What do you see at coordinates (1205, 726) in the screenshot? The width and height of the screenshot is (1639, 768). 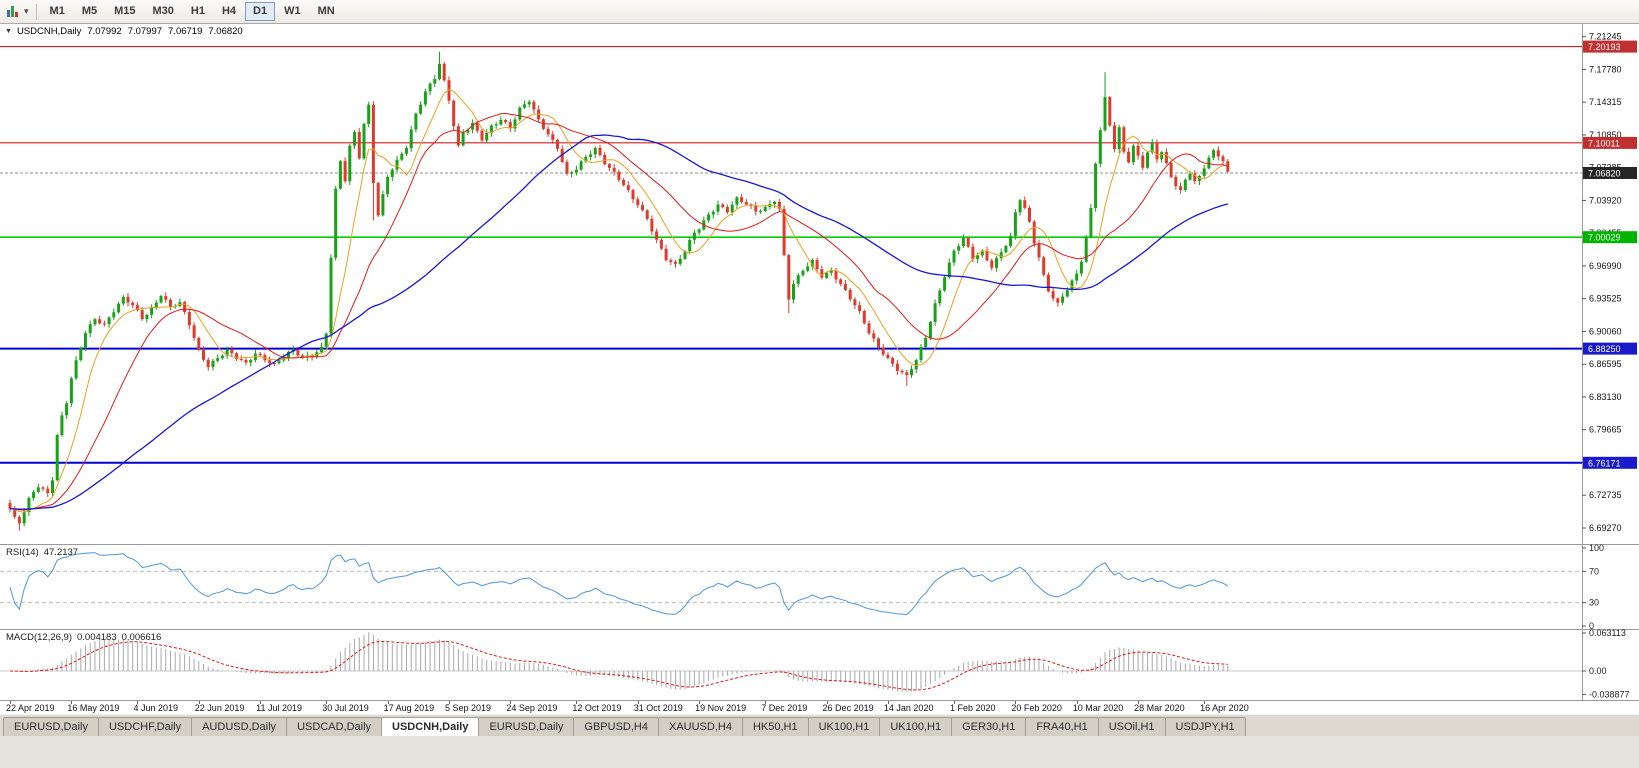 I see `chart-tab-usdjpy-h1: USDJPY,H1` at bounding box center [1205, 726].